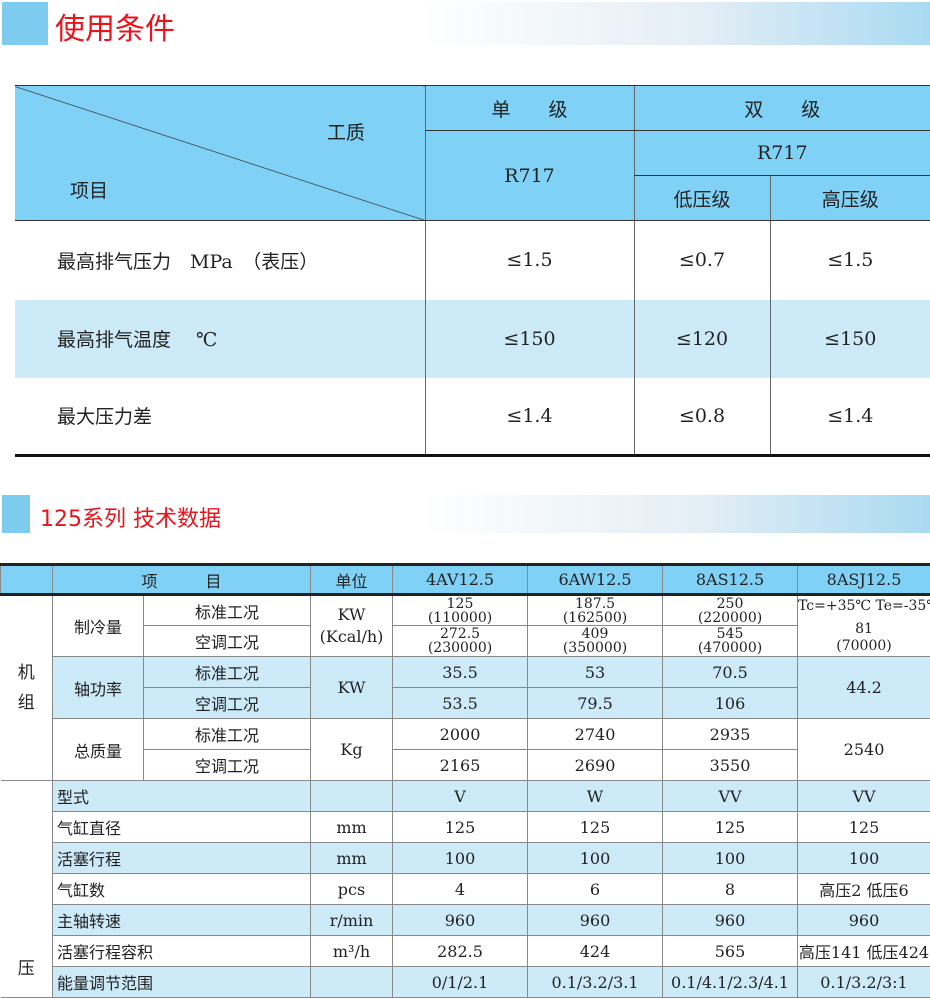 This screenshot has width=930, height=998. I want to click on value-cell: 250(220000), so click(730, 610).